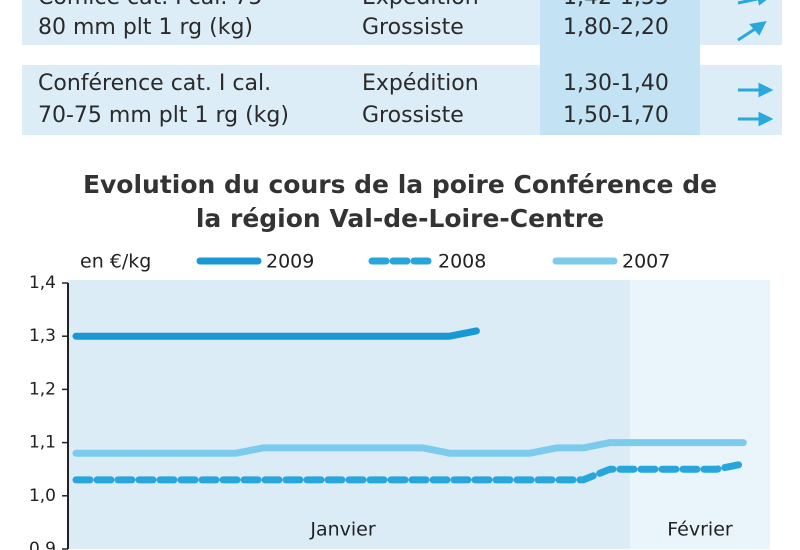  Describe the element at coordinates (163, 115) in the screenshot. I see `product: 70-75 mm plt 1 rg (kg)` at that location.